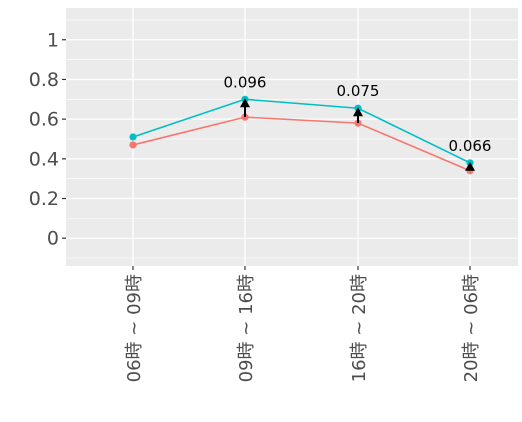 Image resolution: width=522 pixels, height=422 pixels. I want to click on annotations: 0.096 0.075 0.066, so click(358, 114).